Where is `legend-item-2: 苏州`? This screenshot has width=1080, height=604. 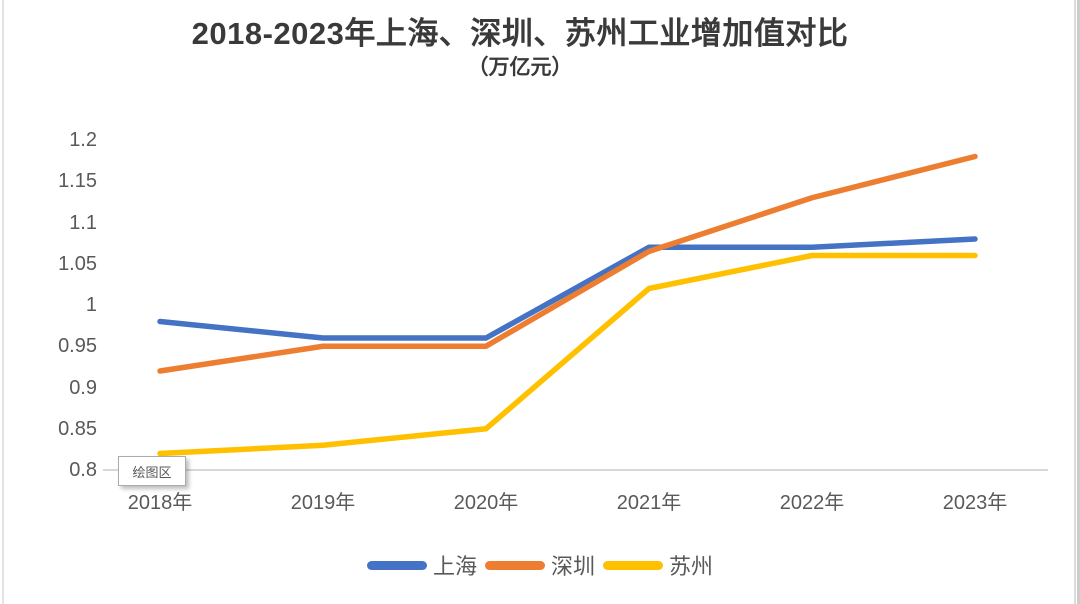 legend-item-2: 苏州 is located at coordinates (658, 565).